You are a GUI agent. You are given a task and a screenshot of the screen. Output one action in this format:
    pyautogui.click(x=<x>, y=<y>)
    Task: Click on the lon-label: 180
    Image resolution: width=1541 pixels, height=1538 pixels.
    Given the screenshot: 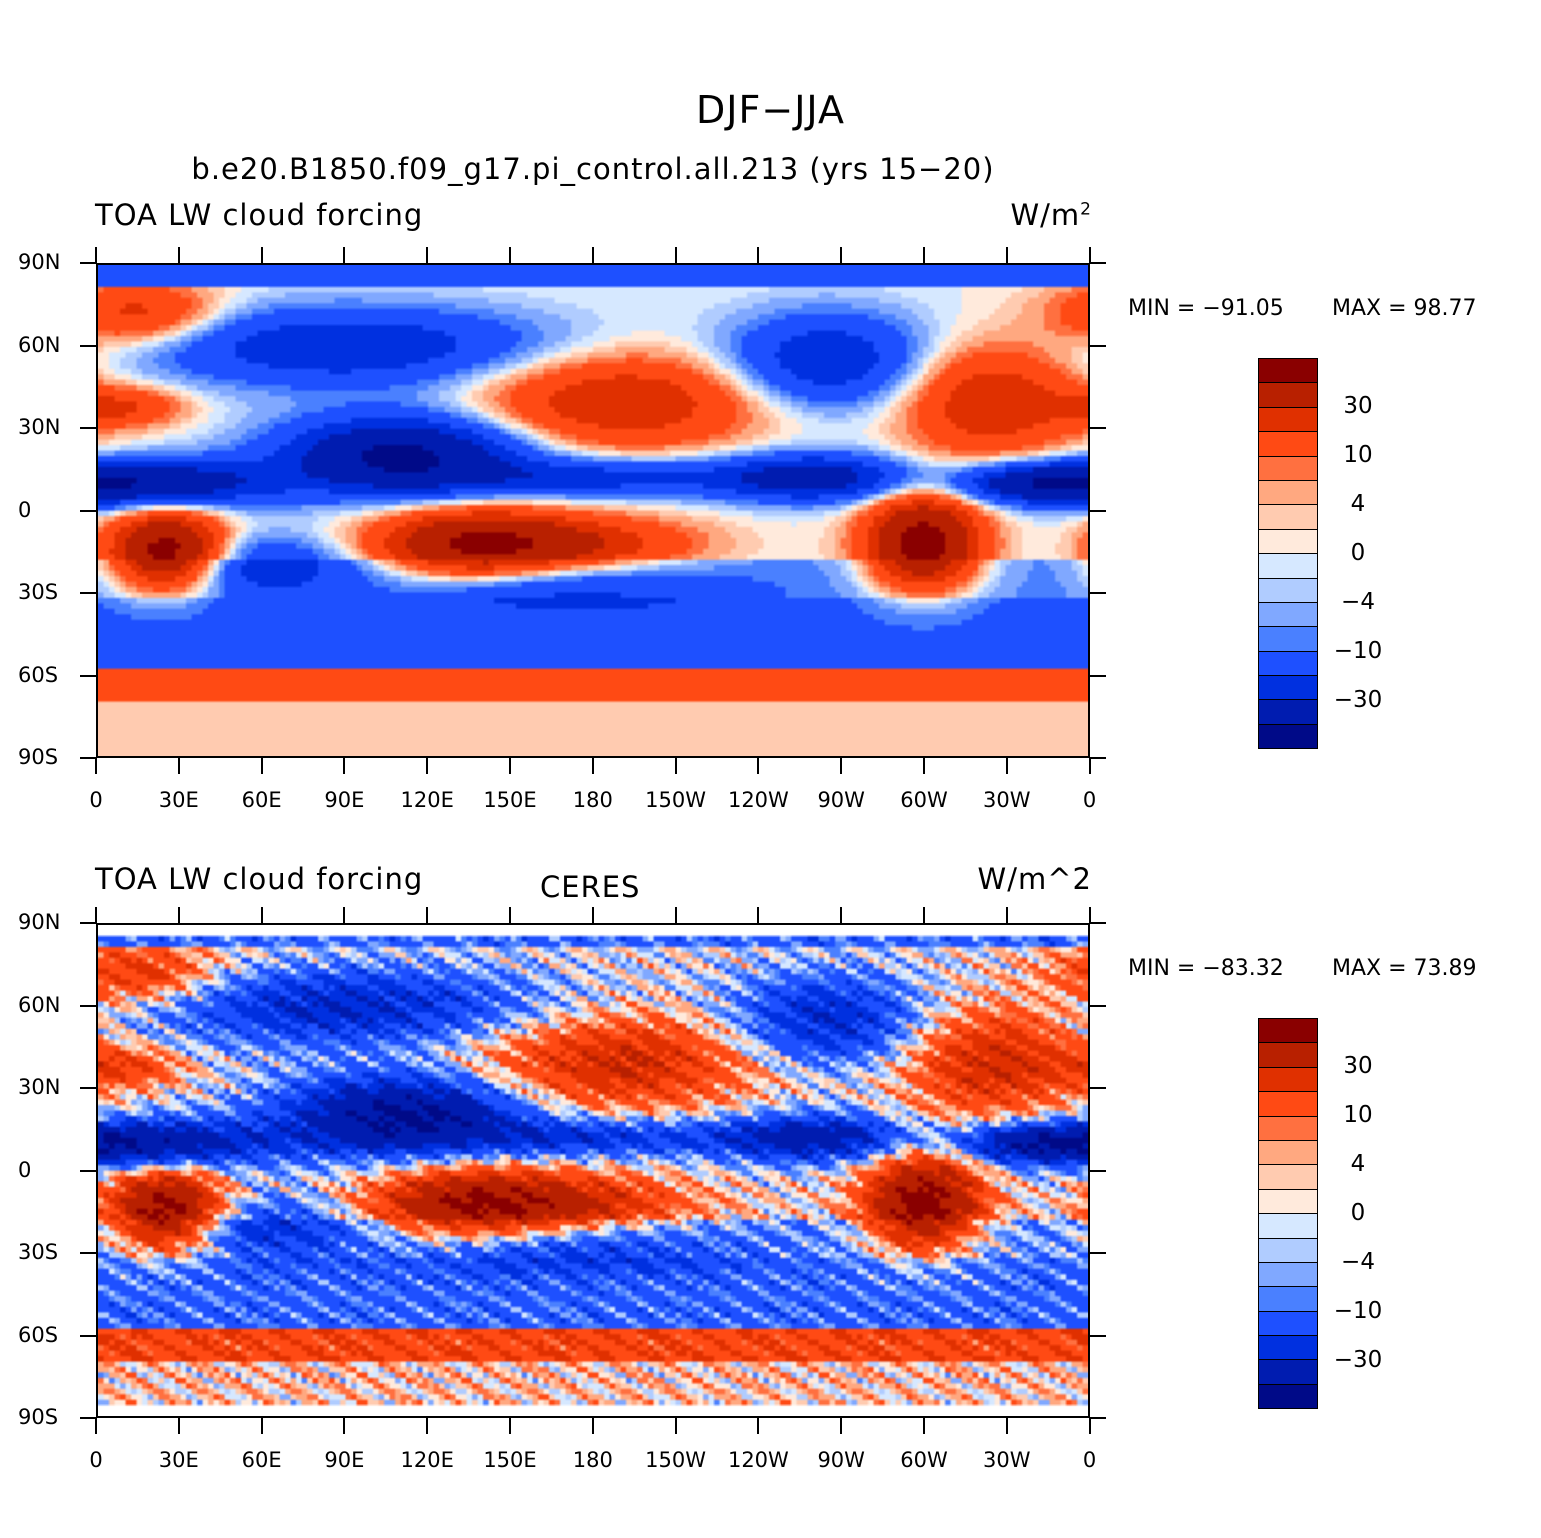 What is the action you would take?
    pyautogui.click(x=592, y=1460)
    